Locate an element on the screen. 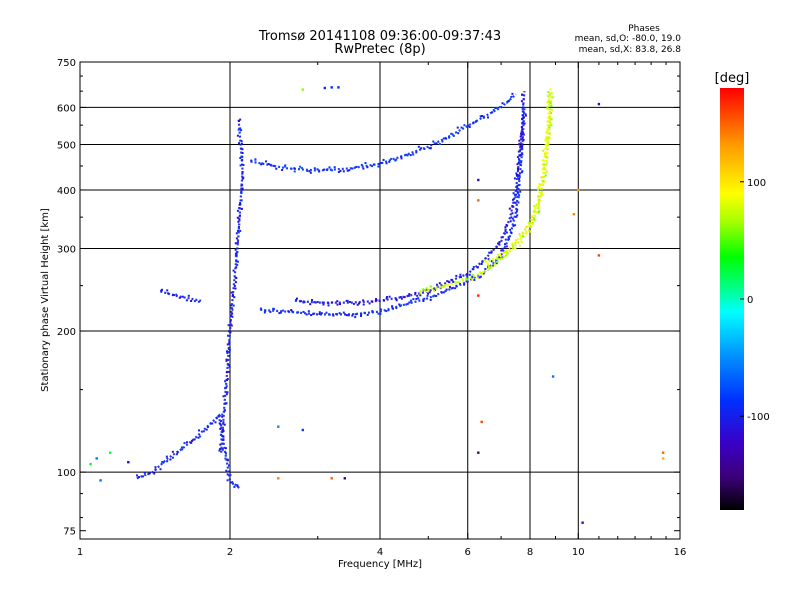 This screenshot has height=600, width=800. colorbar-label: [deg] is located at coordinates (732, 78).